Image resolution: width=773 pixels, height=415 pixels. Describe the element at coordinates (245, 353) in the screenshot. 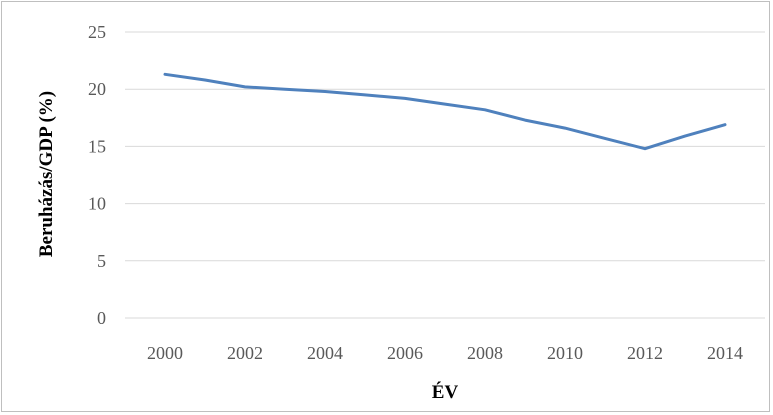

I see `x-tick-label: 2002` at that location.